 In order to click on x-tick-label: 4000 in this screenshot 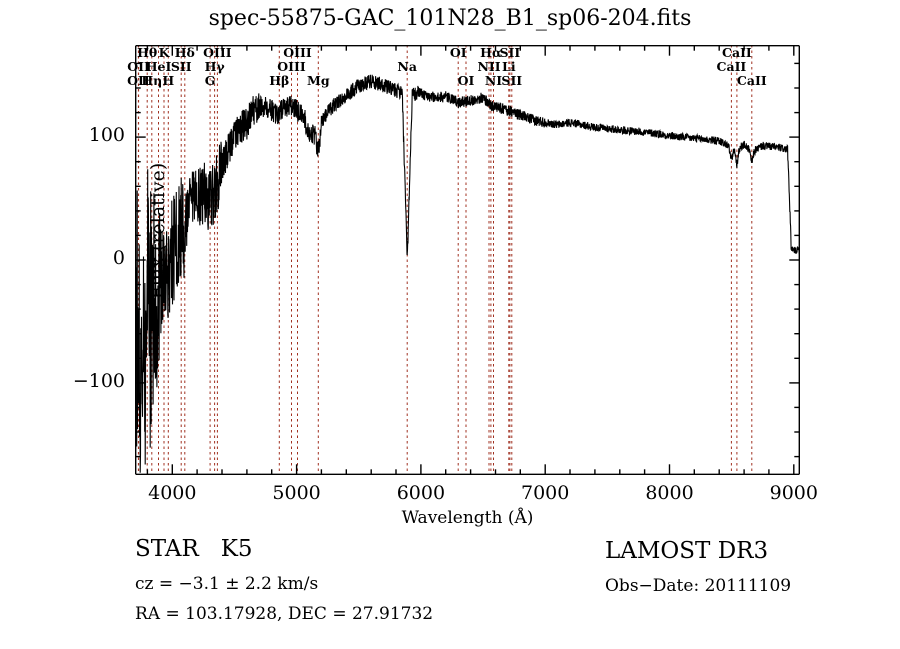, I will do `click(172, 493)`.